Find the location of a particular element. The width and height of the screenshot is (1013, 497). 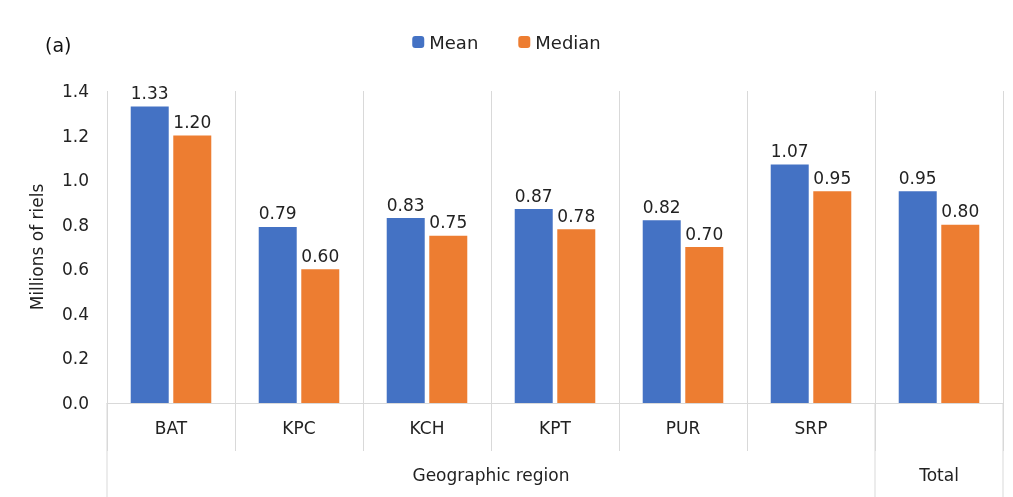

x-tick-label: KPC is located at coordinates (299, 427).